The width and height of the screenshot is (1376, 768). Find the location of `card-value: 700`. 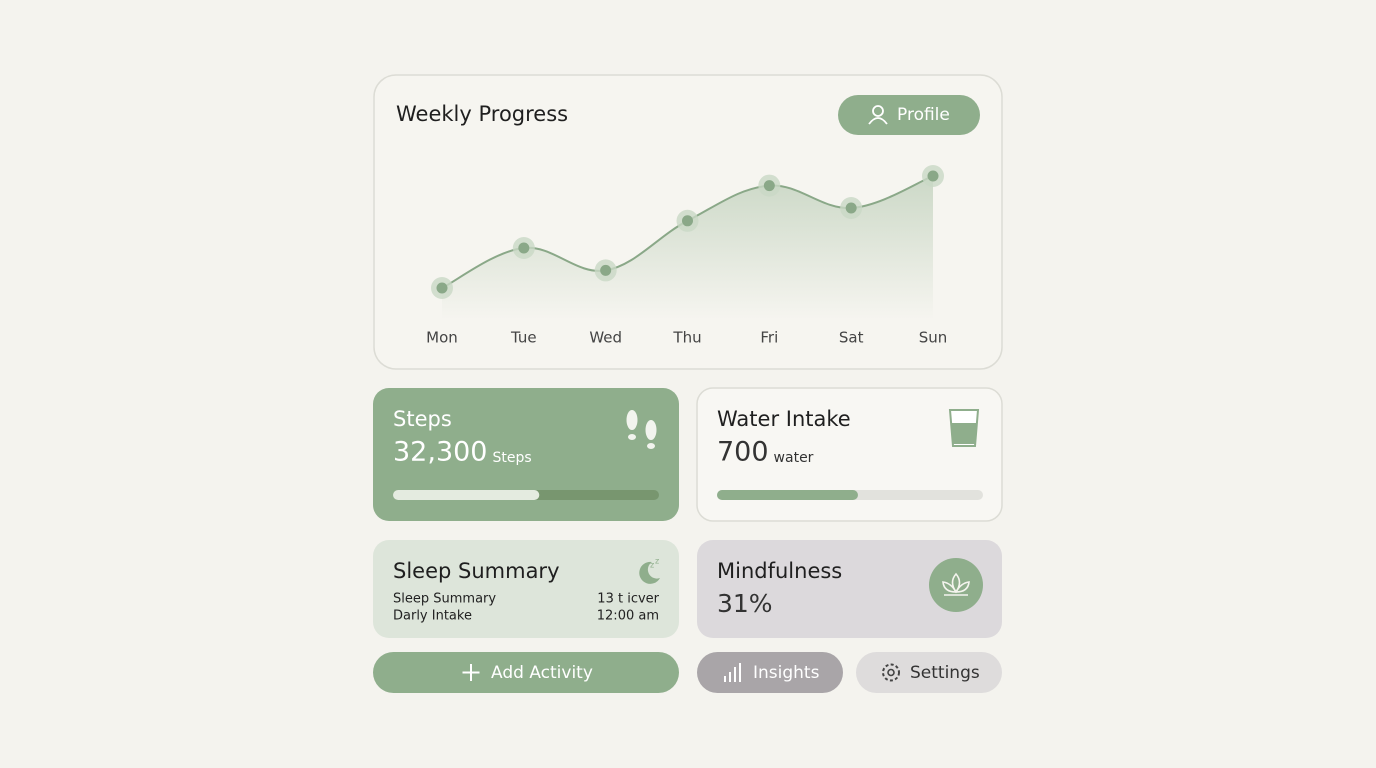

card-value: 700 is located at coordinates (743, 452).